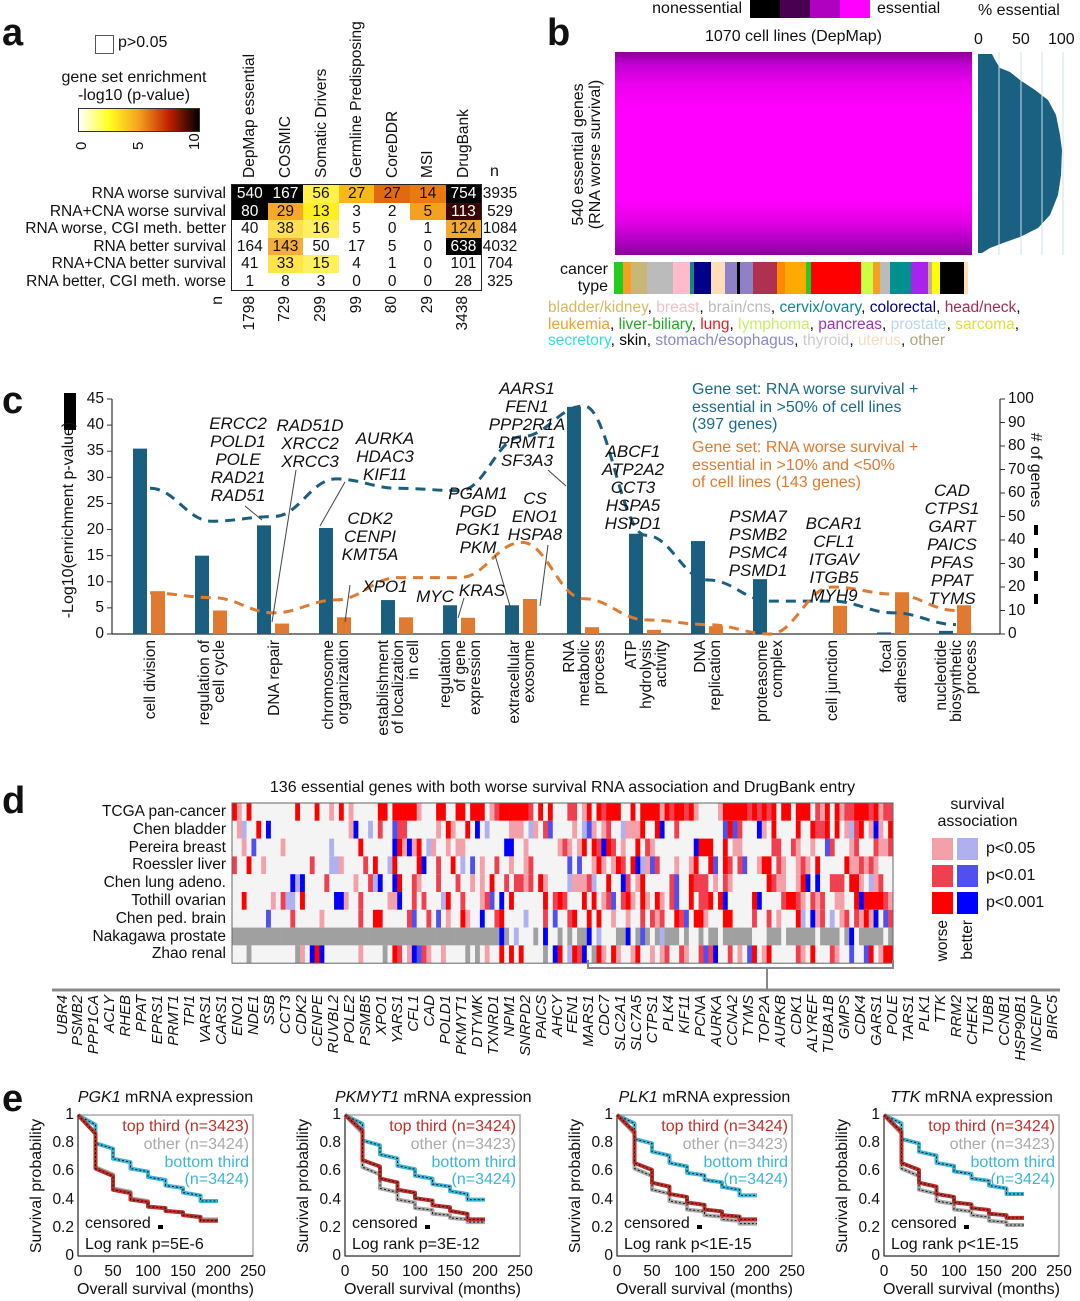  I want to click on gene-label: SSB, so click(270, 1010).